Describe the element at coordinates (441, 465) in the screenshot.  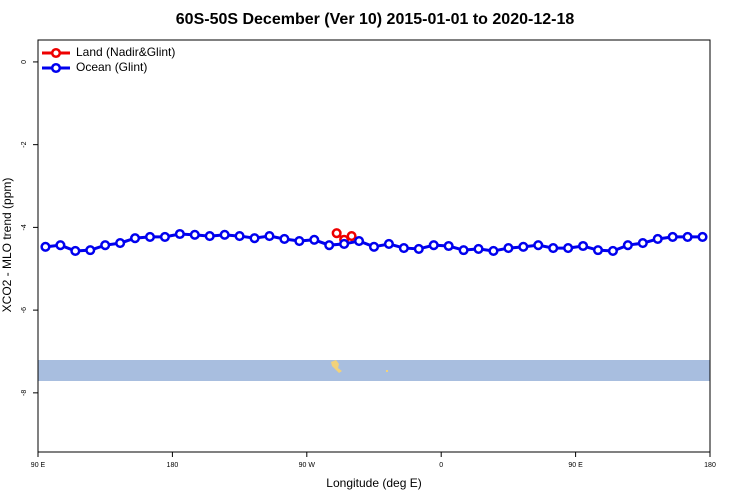
I see `x-tick-label: 0` at that location.